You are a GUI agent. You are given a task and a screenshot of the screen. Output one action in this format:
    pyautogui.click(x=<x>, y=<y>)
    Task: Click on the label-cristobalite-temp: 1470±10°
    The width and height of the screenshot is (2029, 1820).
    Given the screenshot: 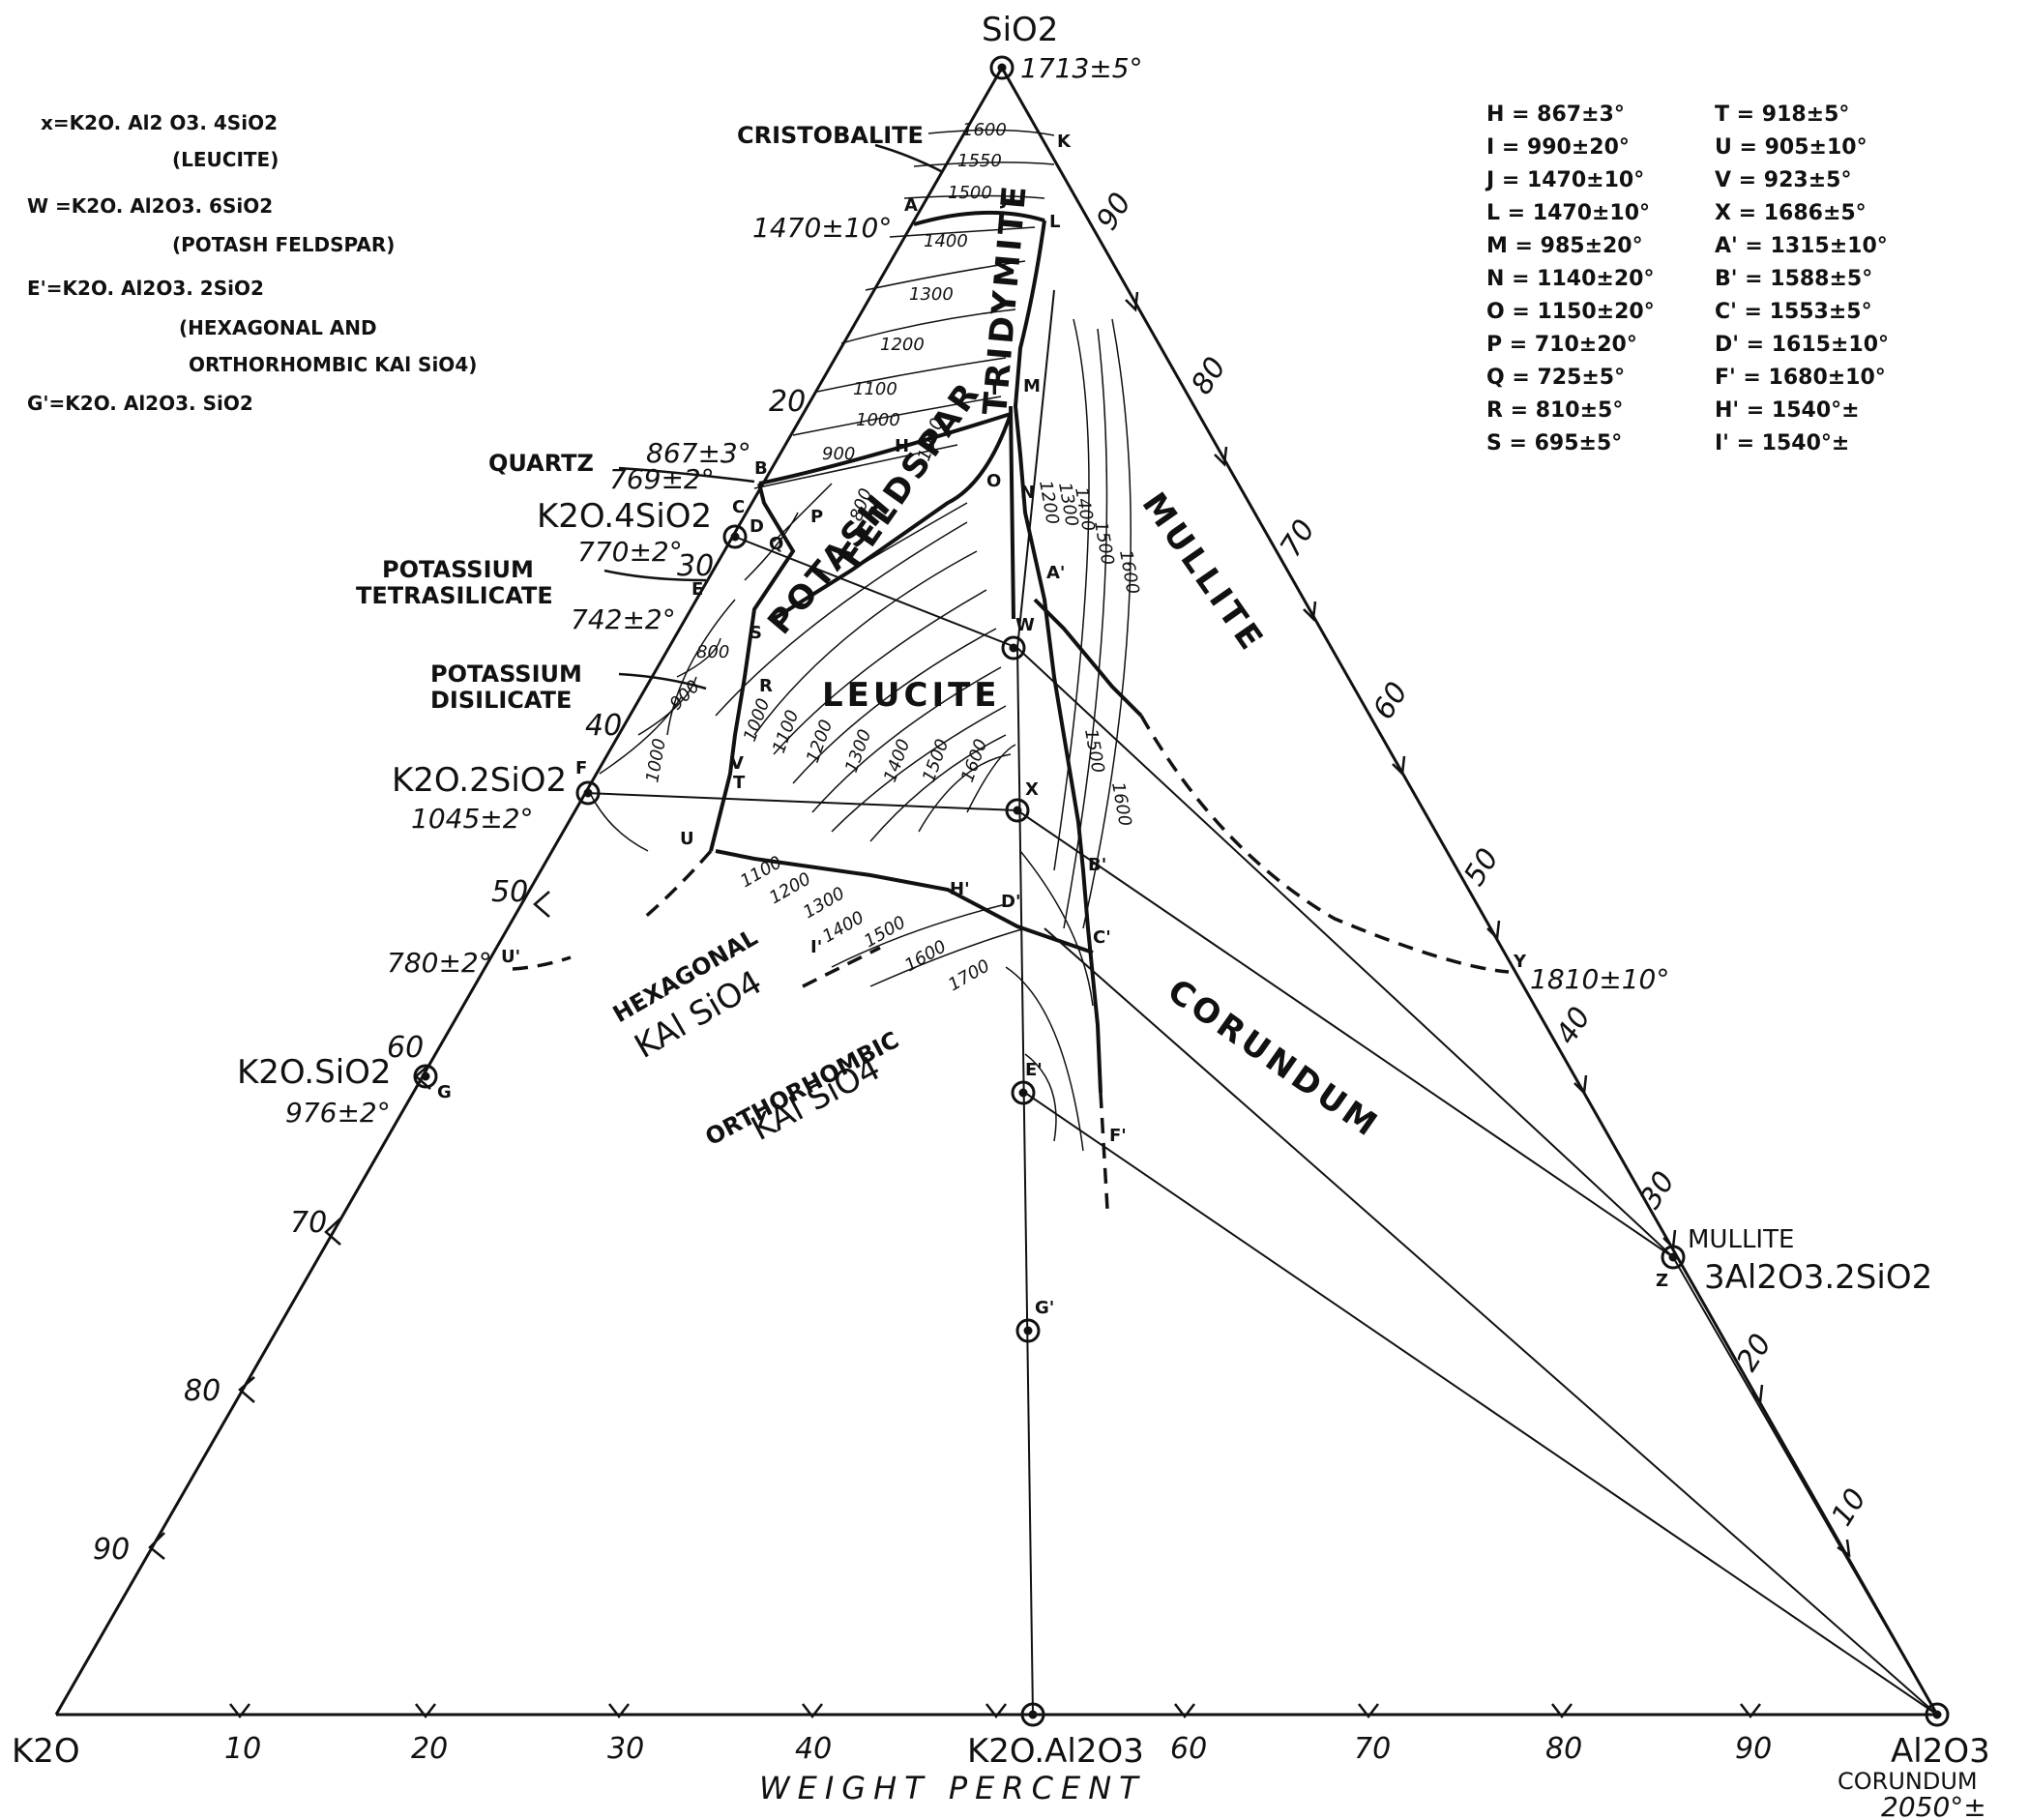 What is the action you would take?
    pyautogui.click(x=822, y=228)
    